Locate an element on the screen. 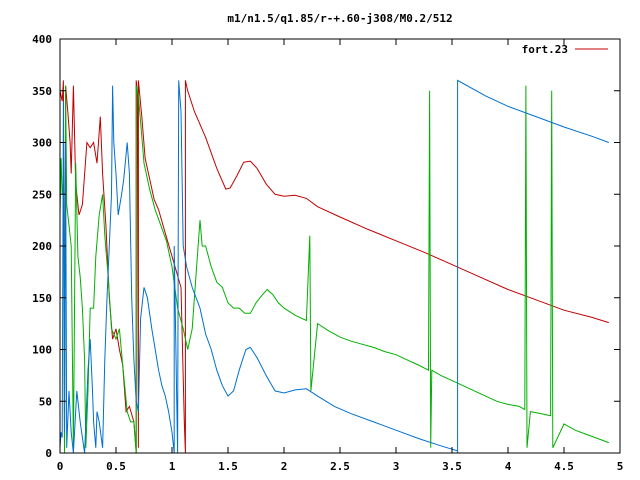 This screenshot has width=640, height=480. x-tick-label: 3.5 is located at coordinates (452, 466).